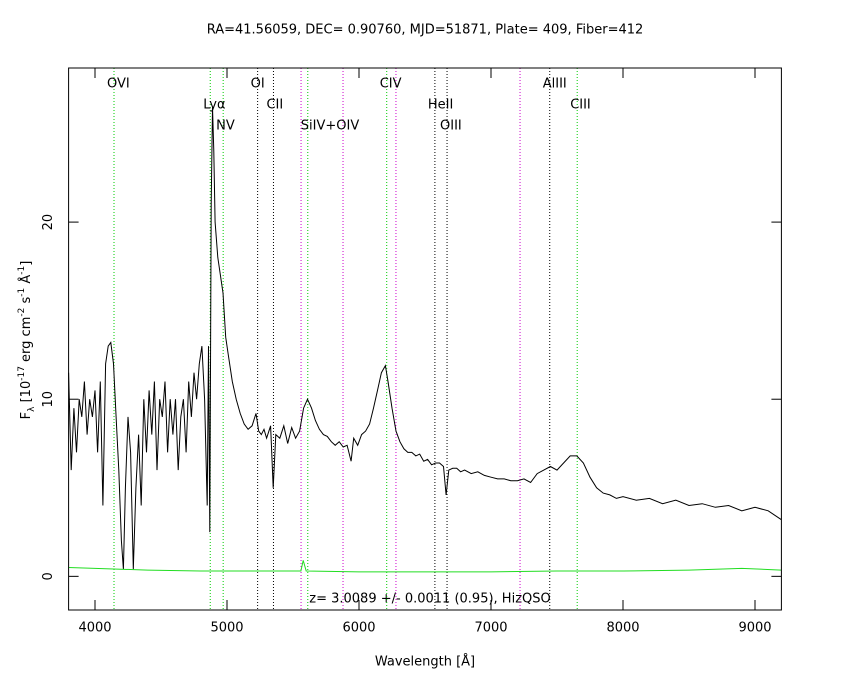 The image size is (850, 680). What do you see at coordinates (330, 126) in the screenshot?
I see `line-label: SiIV+OIV` at bounding box center [330, 126].